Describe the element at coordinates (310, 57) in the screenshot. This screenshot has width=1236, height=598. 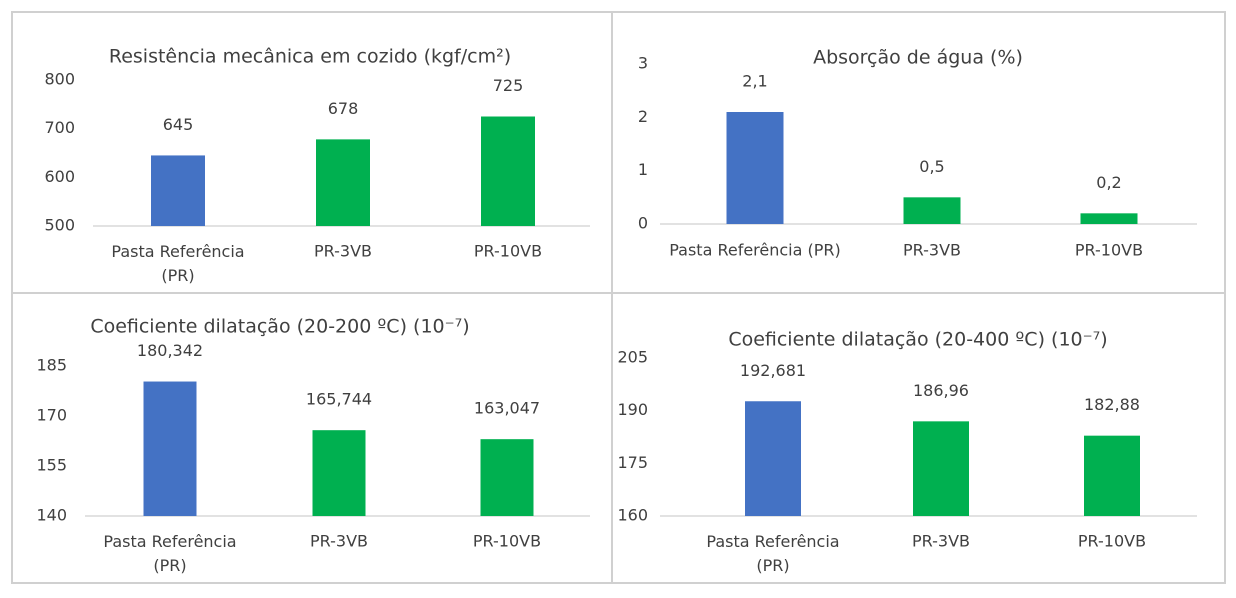
I see `chart-title: Resistência mecânica em cozido (kgf/cm²)` at that location.